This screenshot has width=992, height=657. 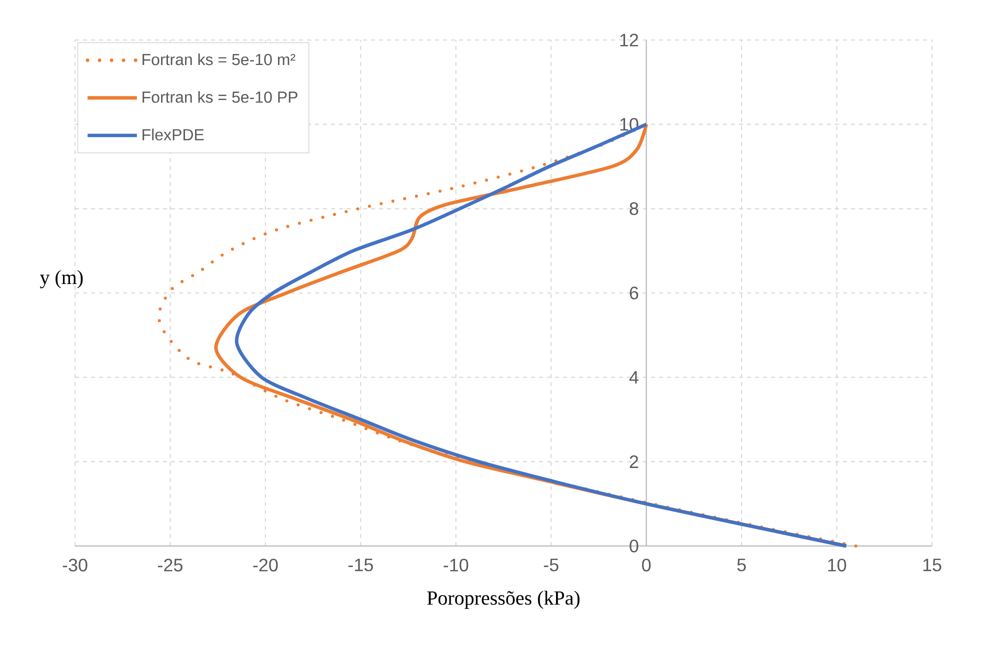 I want to click on legend-label: Fortran ks = 5e-10 m², so click(x=219, y=59).